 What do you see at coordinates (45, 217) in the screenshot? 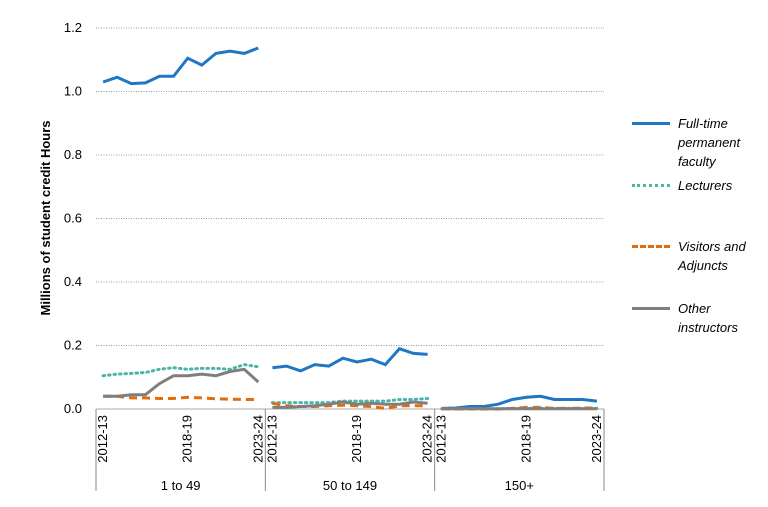
I see `y-axis-label: Millions of student credit Hours` at bounding box center [45, 217].